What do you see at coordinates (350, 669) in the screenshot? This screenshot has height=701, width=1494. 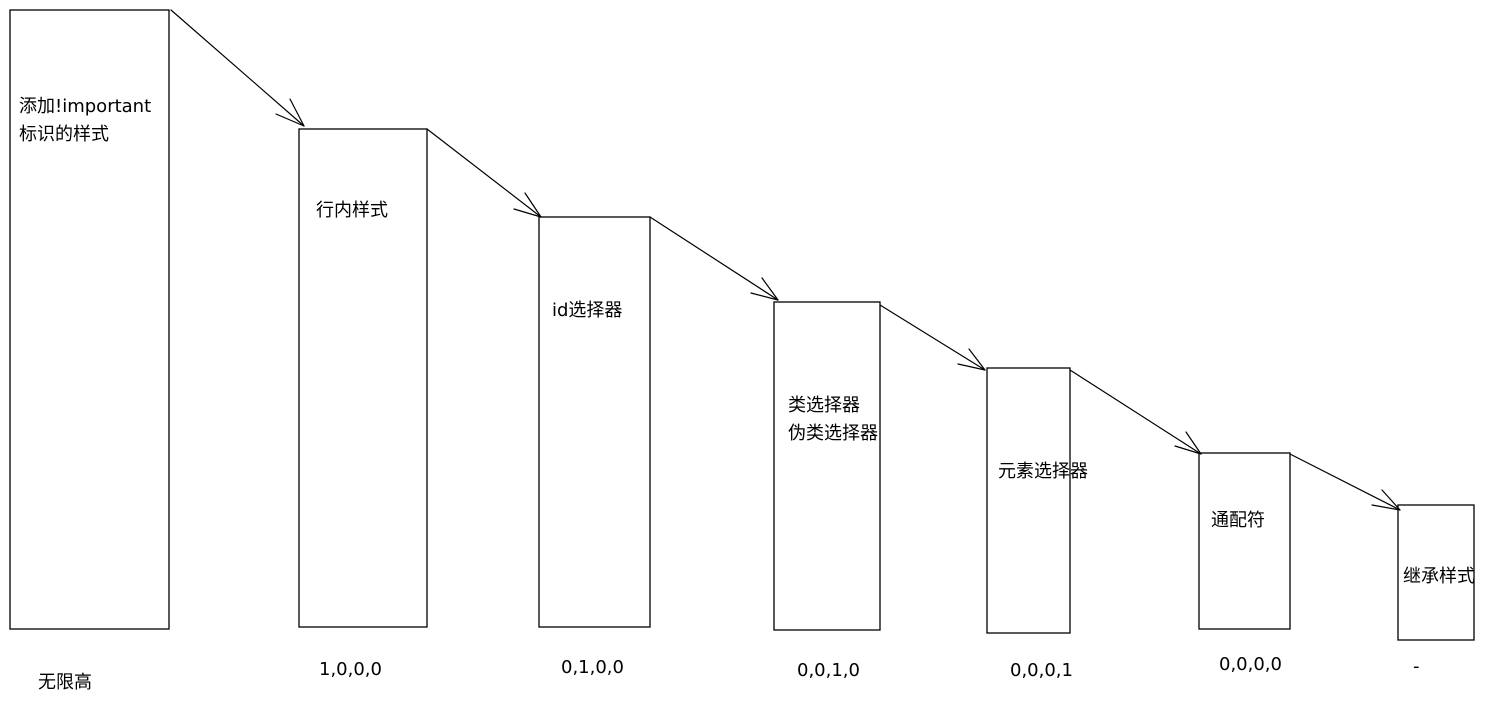 I see `bar-inline-style-specificity: 1,0,0,0` at bounding box center [350, 669].